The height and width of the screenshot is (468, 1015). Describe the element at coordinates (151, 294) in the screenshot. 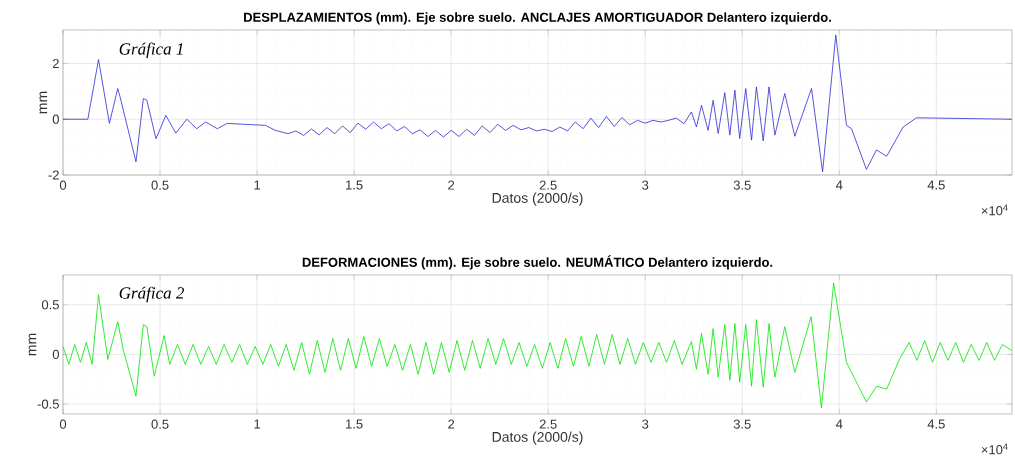

I see `annotation: Gráfica 2` at that location.